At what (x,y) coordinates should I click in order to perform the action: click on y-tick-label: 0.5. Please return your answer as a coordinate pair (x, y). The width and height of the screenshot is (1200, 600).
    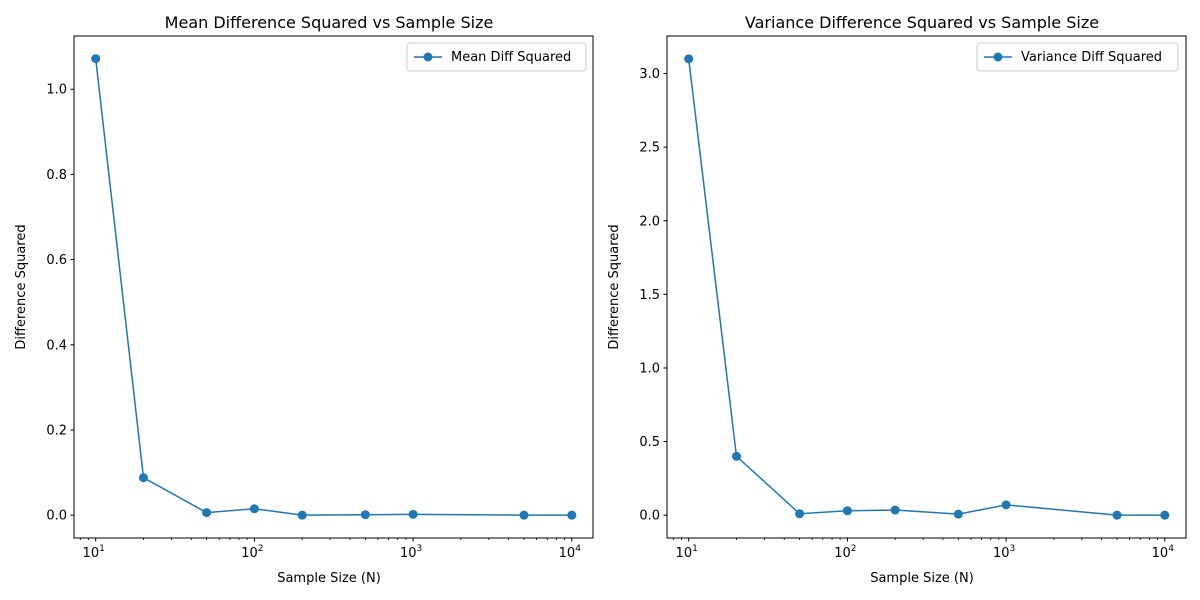
    Looking at the image, I should click on (649, 442).